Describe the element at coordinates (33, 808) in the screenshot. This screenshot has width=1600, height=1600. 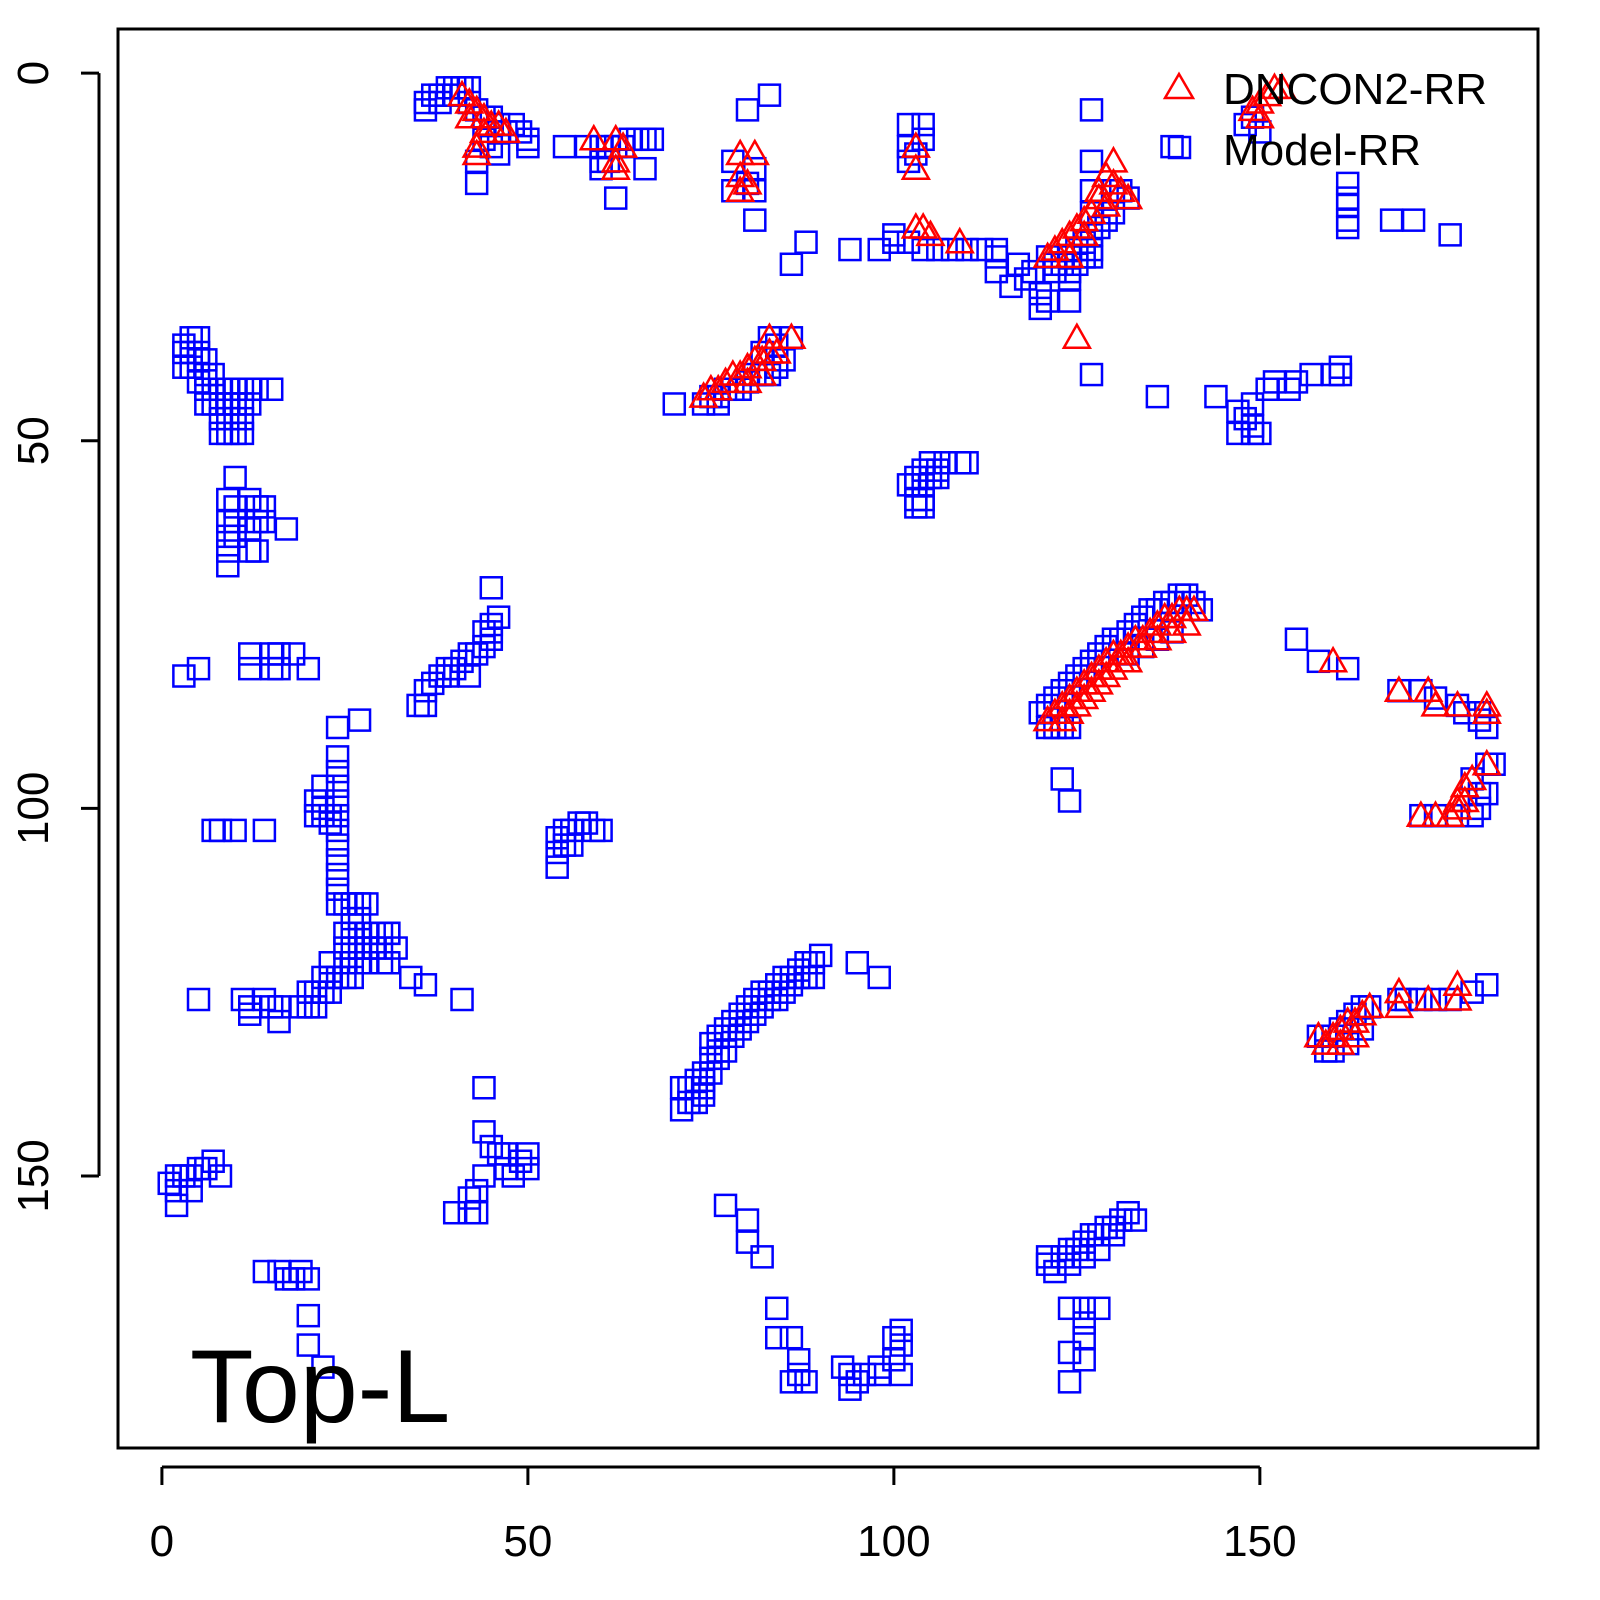
I see `y-tick-label: 100` at that location.